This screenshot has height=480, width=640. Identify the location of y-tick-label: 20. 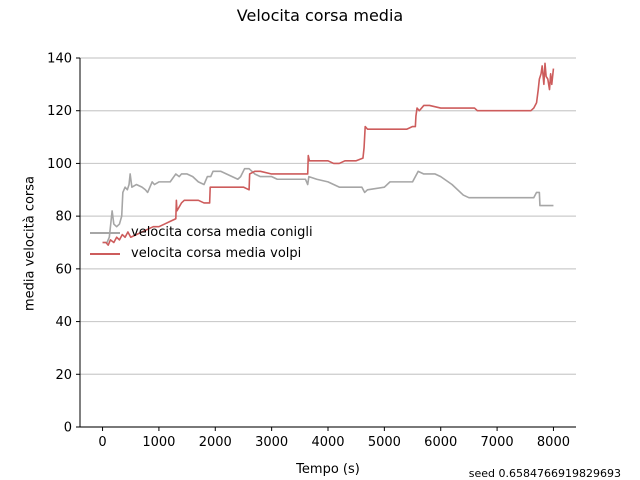
(63, 375).